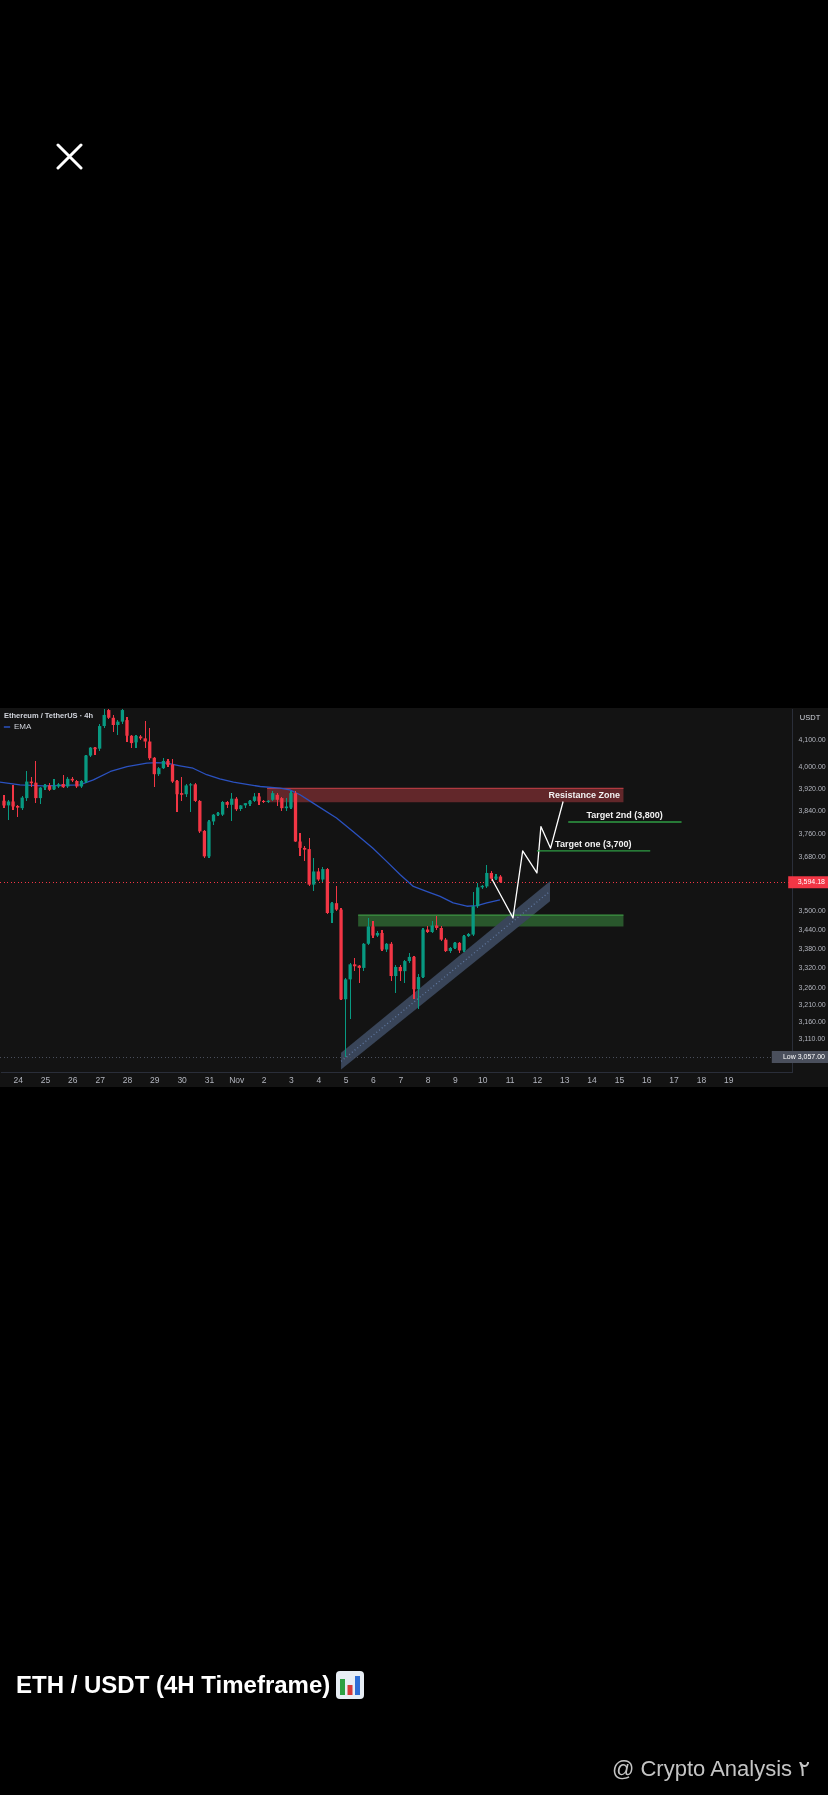 This screenshot has height=1795, width=828. I want to click on x-tick-label: 17, so click(674, 1079).